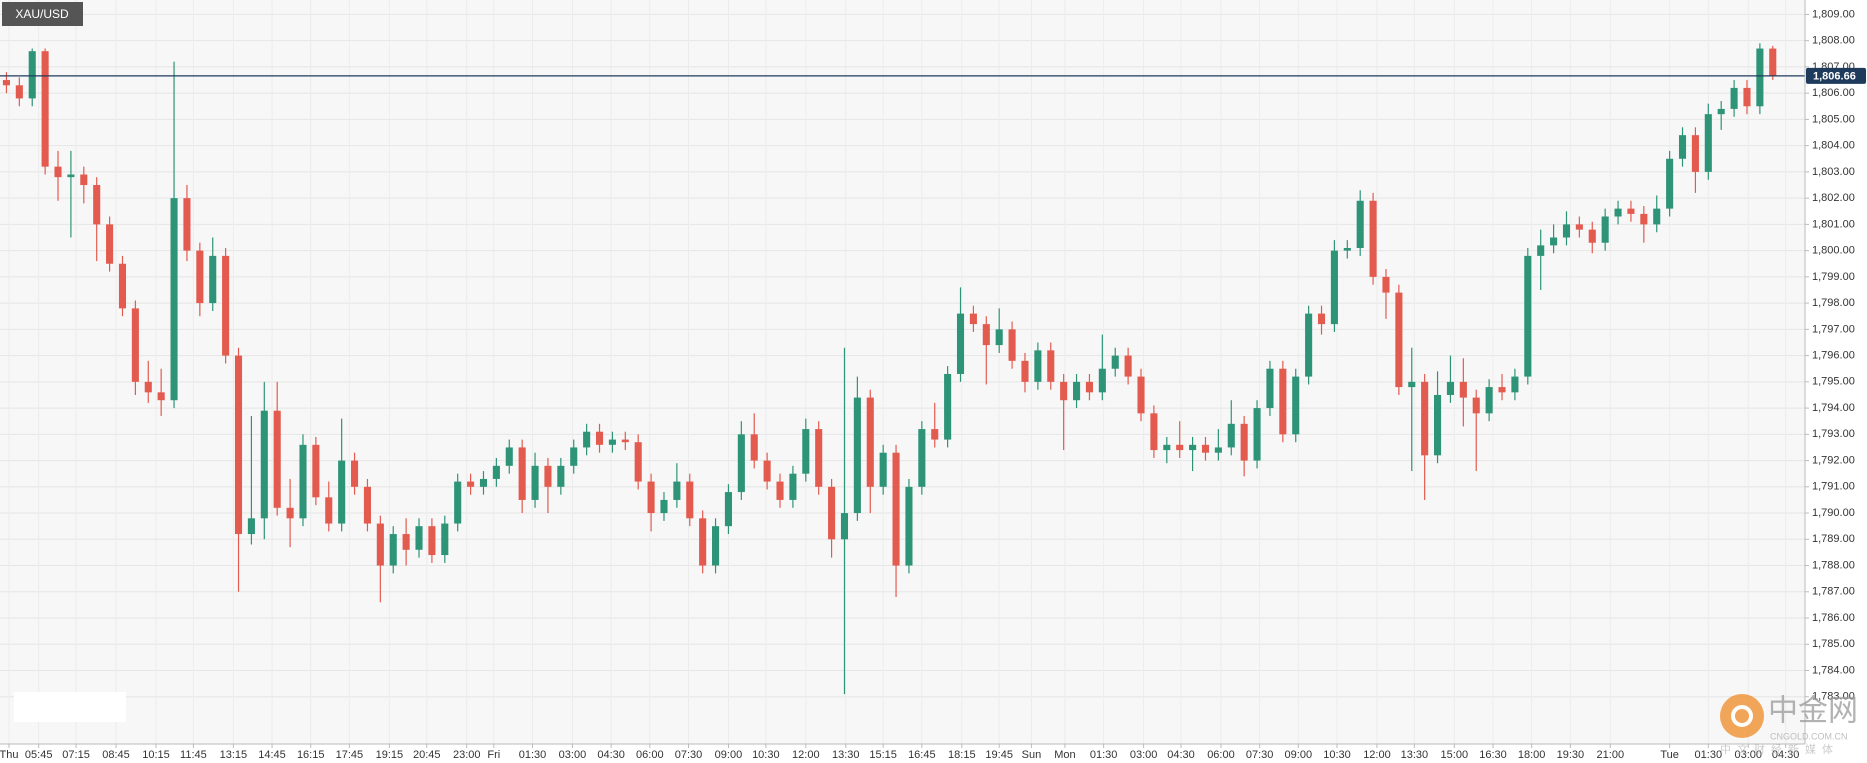  I want to click on symbol-badge, so click(42, 14).